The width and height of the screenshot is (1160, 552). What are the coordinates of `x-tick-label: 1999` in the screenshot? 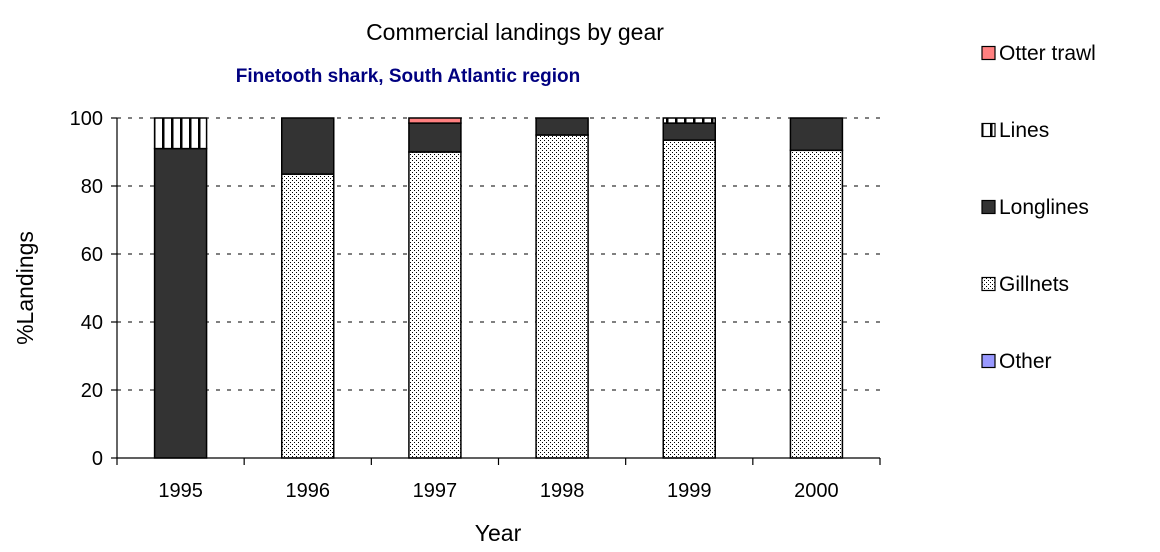 It's located at (689, 491).